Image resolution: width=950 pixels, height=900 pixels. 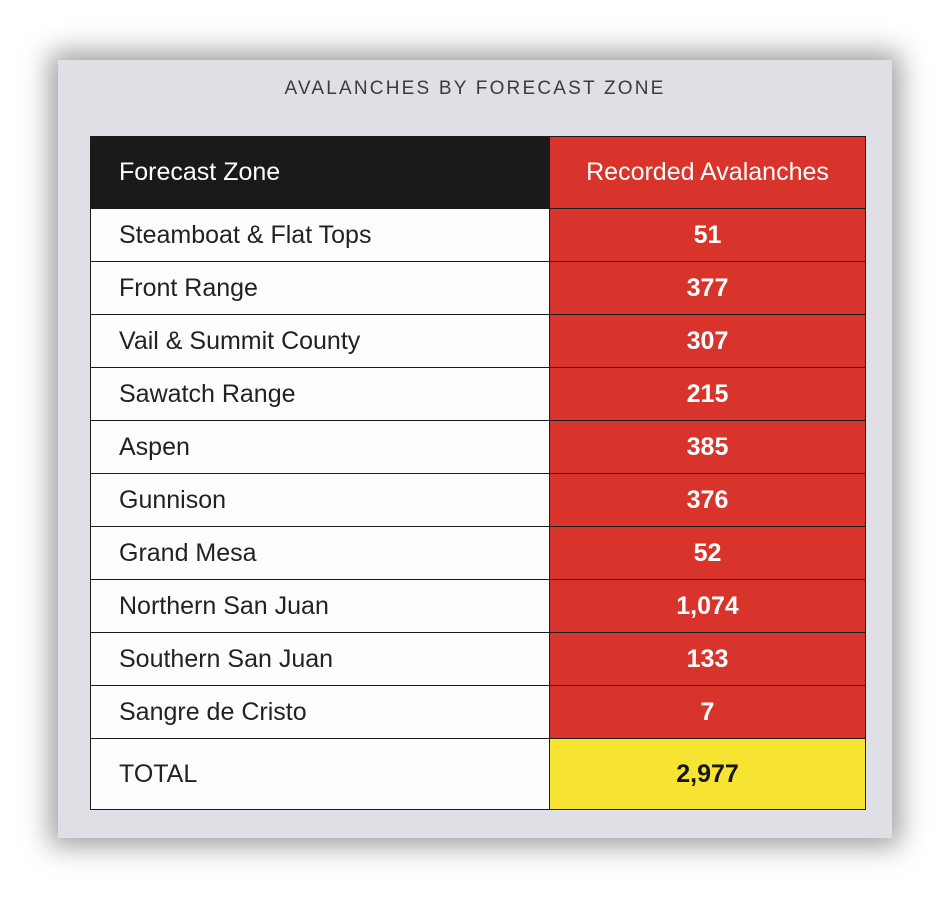 I want to click on zone-name-cell: Vail & Summit County, so click(x=320, y=341).